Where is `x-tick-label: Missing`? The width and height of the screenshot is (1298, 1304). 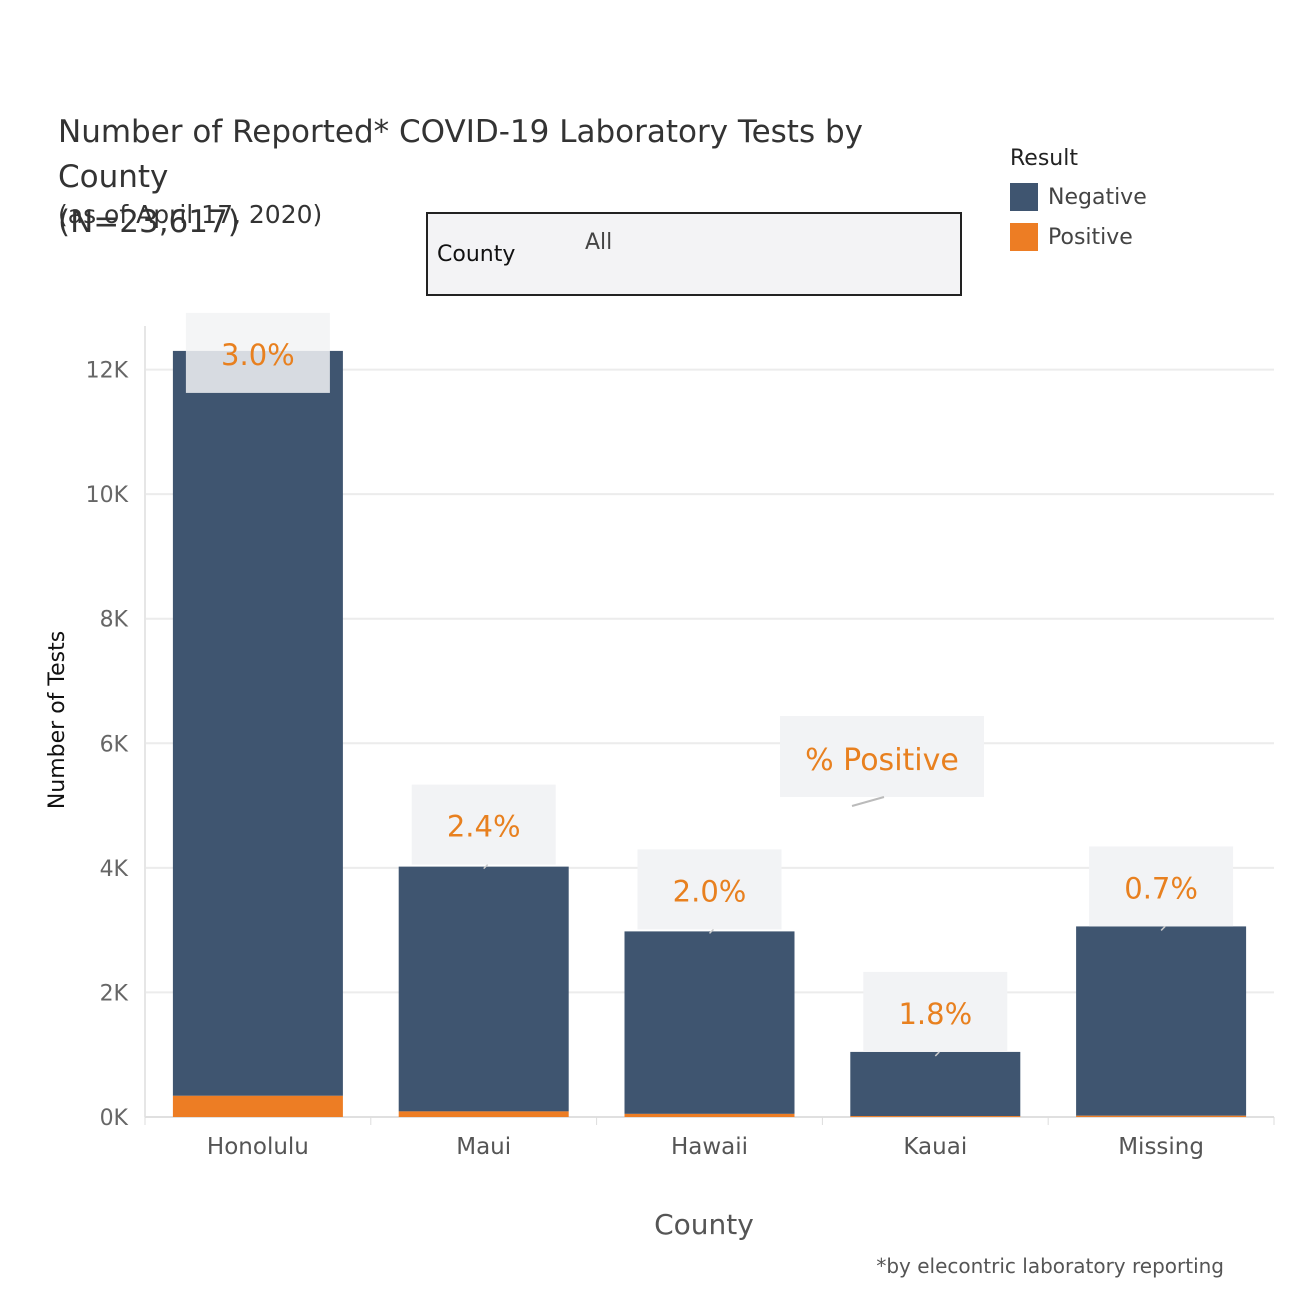
x-tick-label: Missing is located at coordinates (1161, 1147).